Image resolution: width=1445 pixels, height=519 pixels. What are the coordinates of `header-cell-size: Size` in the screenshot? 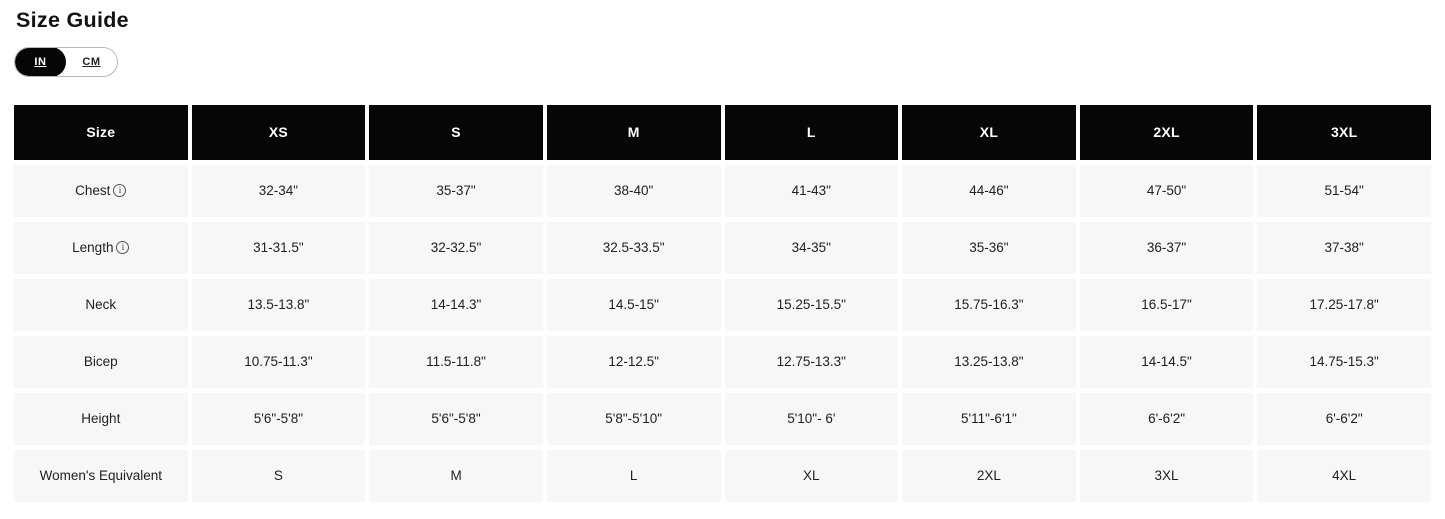 It's located at (101, 132).